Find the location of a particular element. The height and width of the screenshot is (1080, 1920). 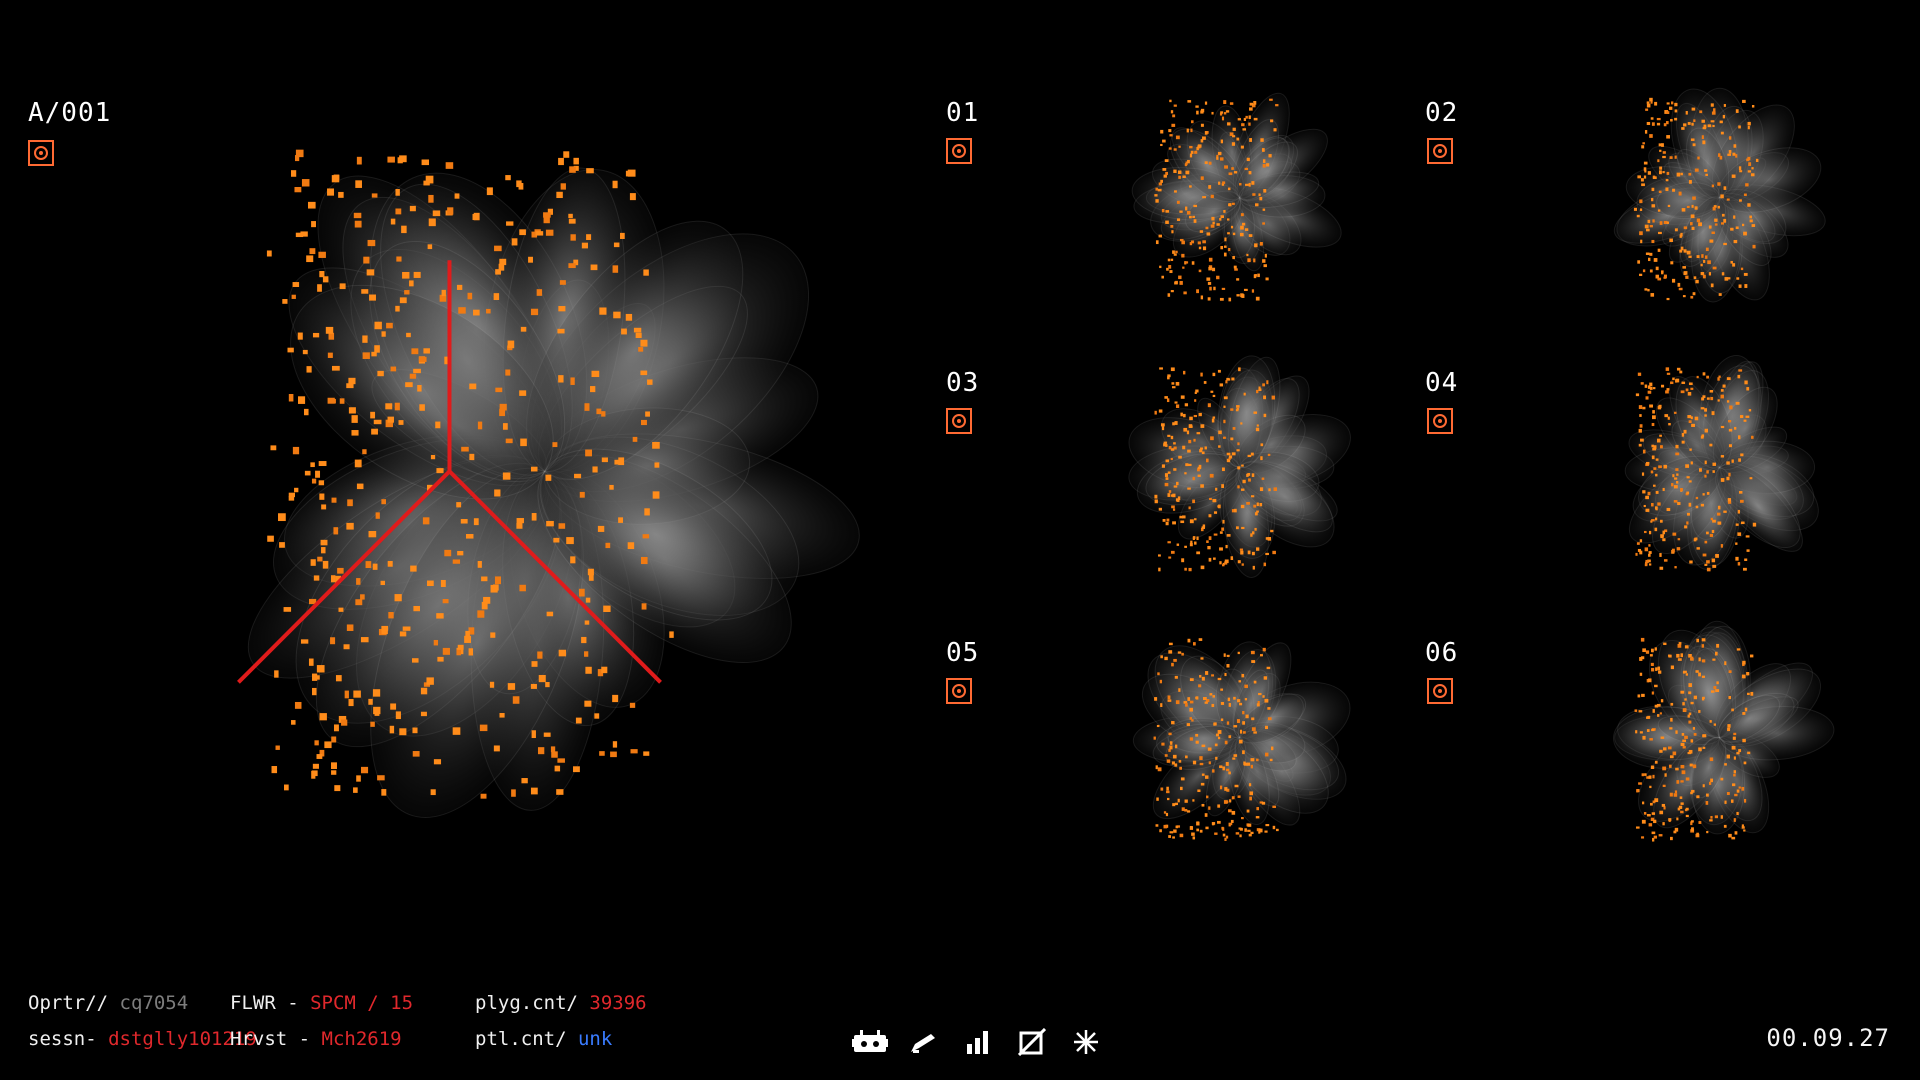

thumb-02-target-button is located at coordinates (1440, 151).